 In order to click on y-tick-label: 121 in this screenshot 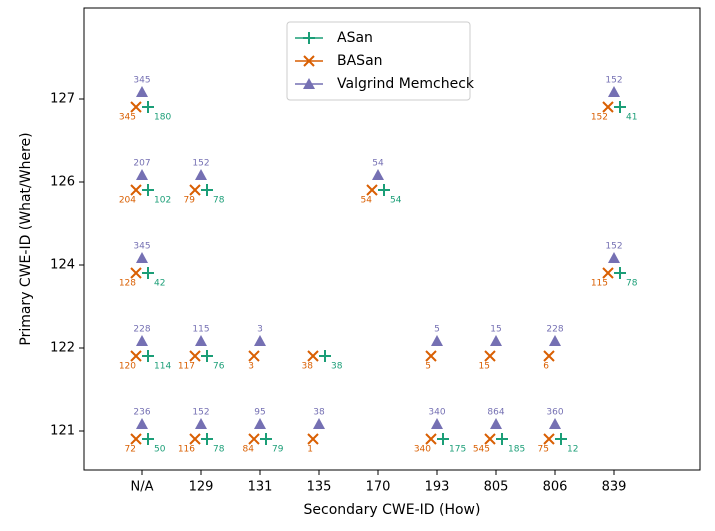, I will do `click(62, 431)`.